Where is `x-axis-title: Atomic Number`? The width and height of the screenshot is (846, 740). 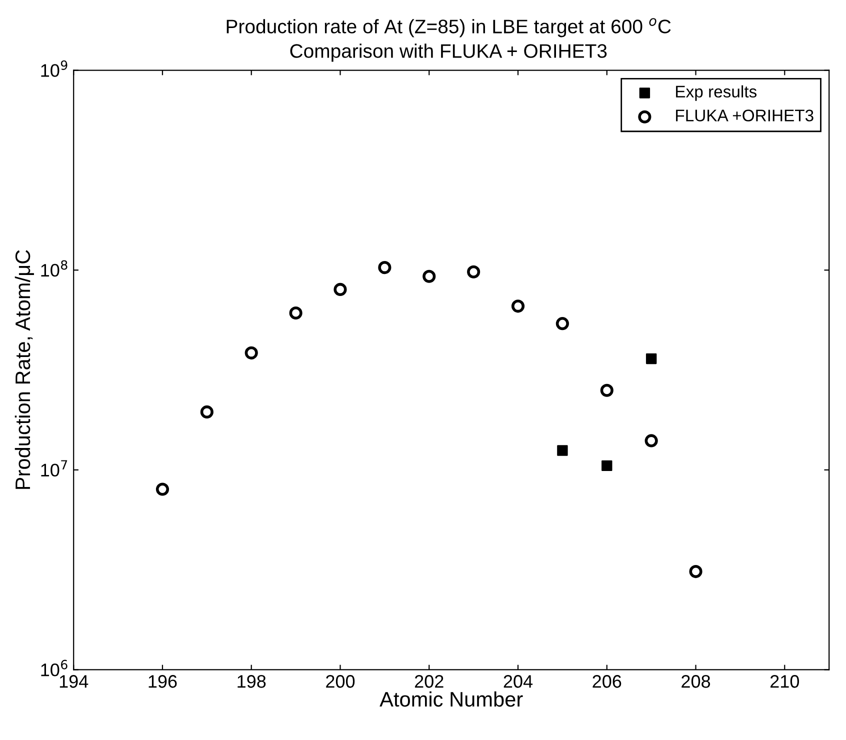 x-axis-title: Atomic Number is located at coordinates (451, 699).